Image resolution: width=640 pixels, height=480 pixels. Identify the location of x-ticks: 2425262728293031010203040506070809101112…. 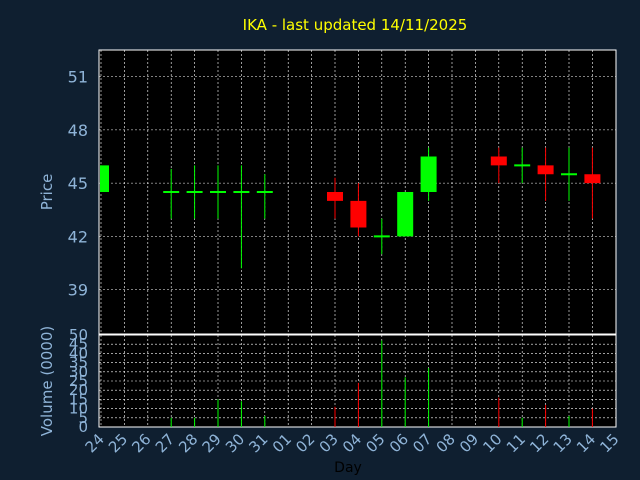
(352, 443).